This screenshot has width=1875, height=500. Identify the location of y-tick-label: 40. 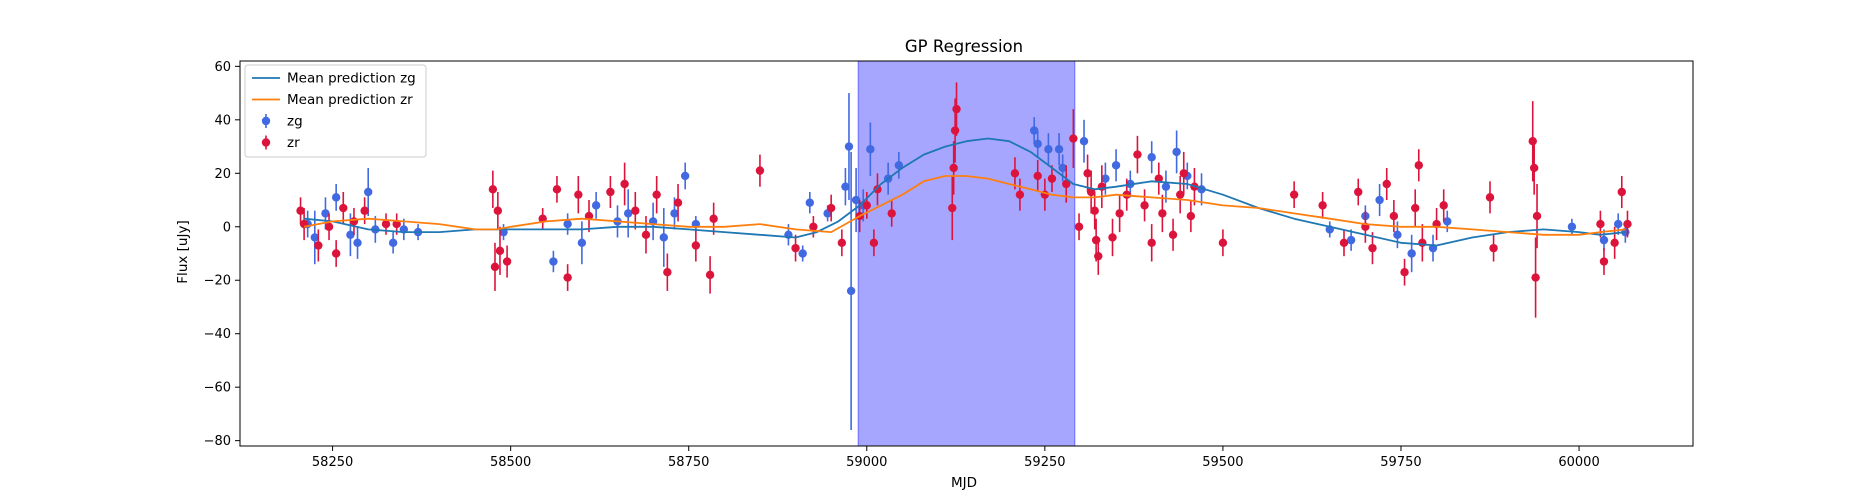
(222, 120).